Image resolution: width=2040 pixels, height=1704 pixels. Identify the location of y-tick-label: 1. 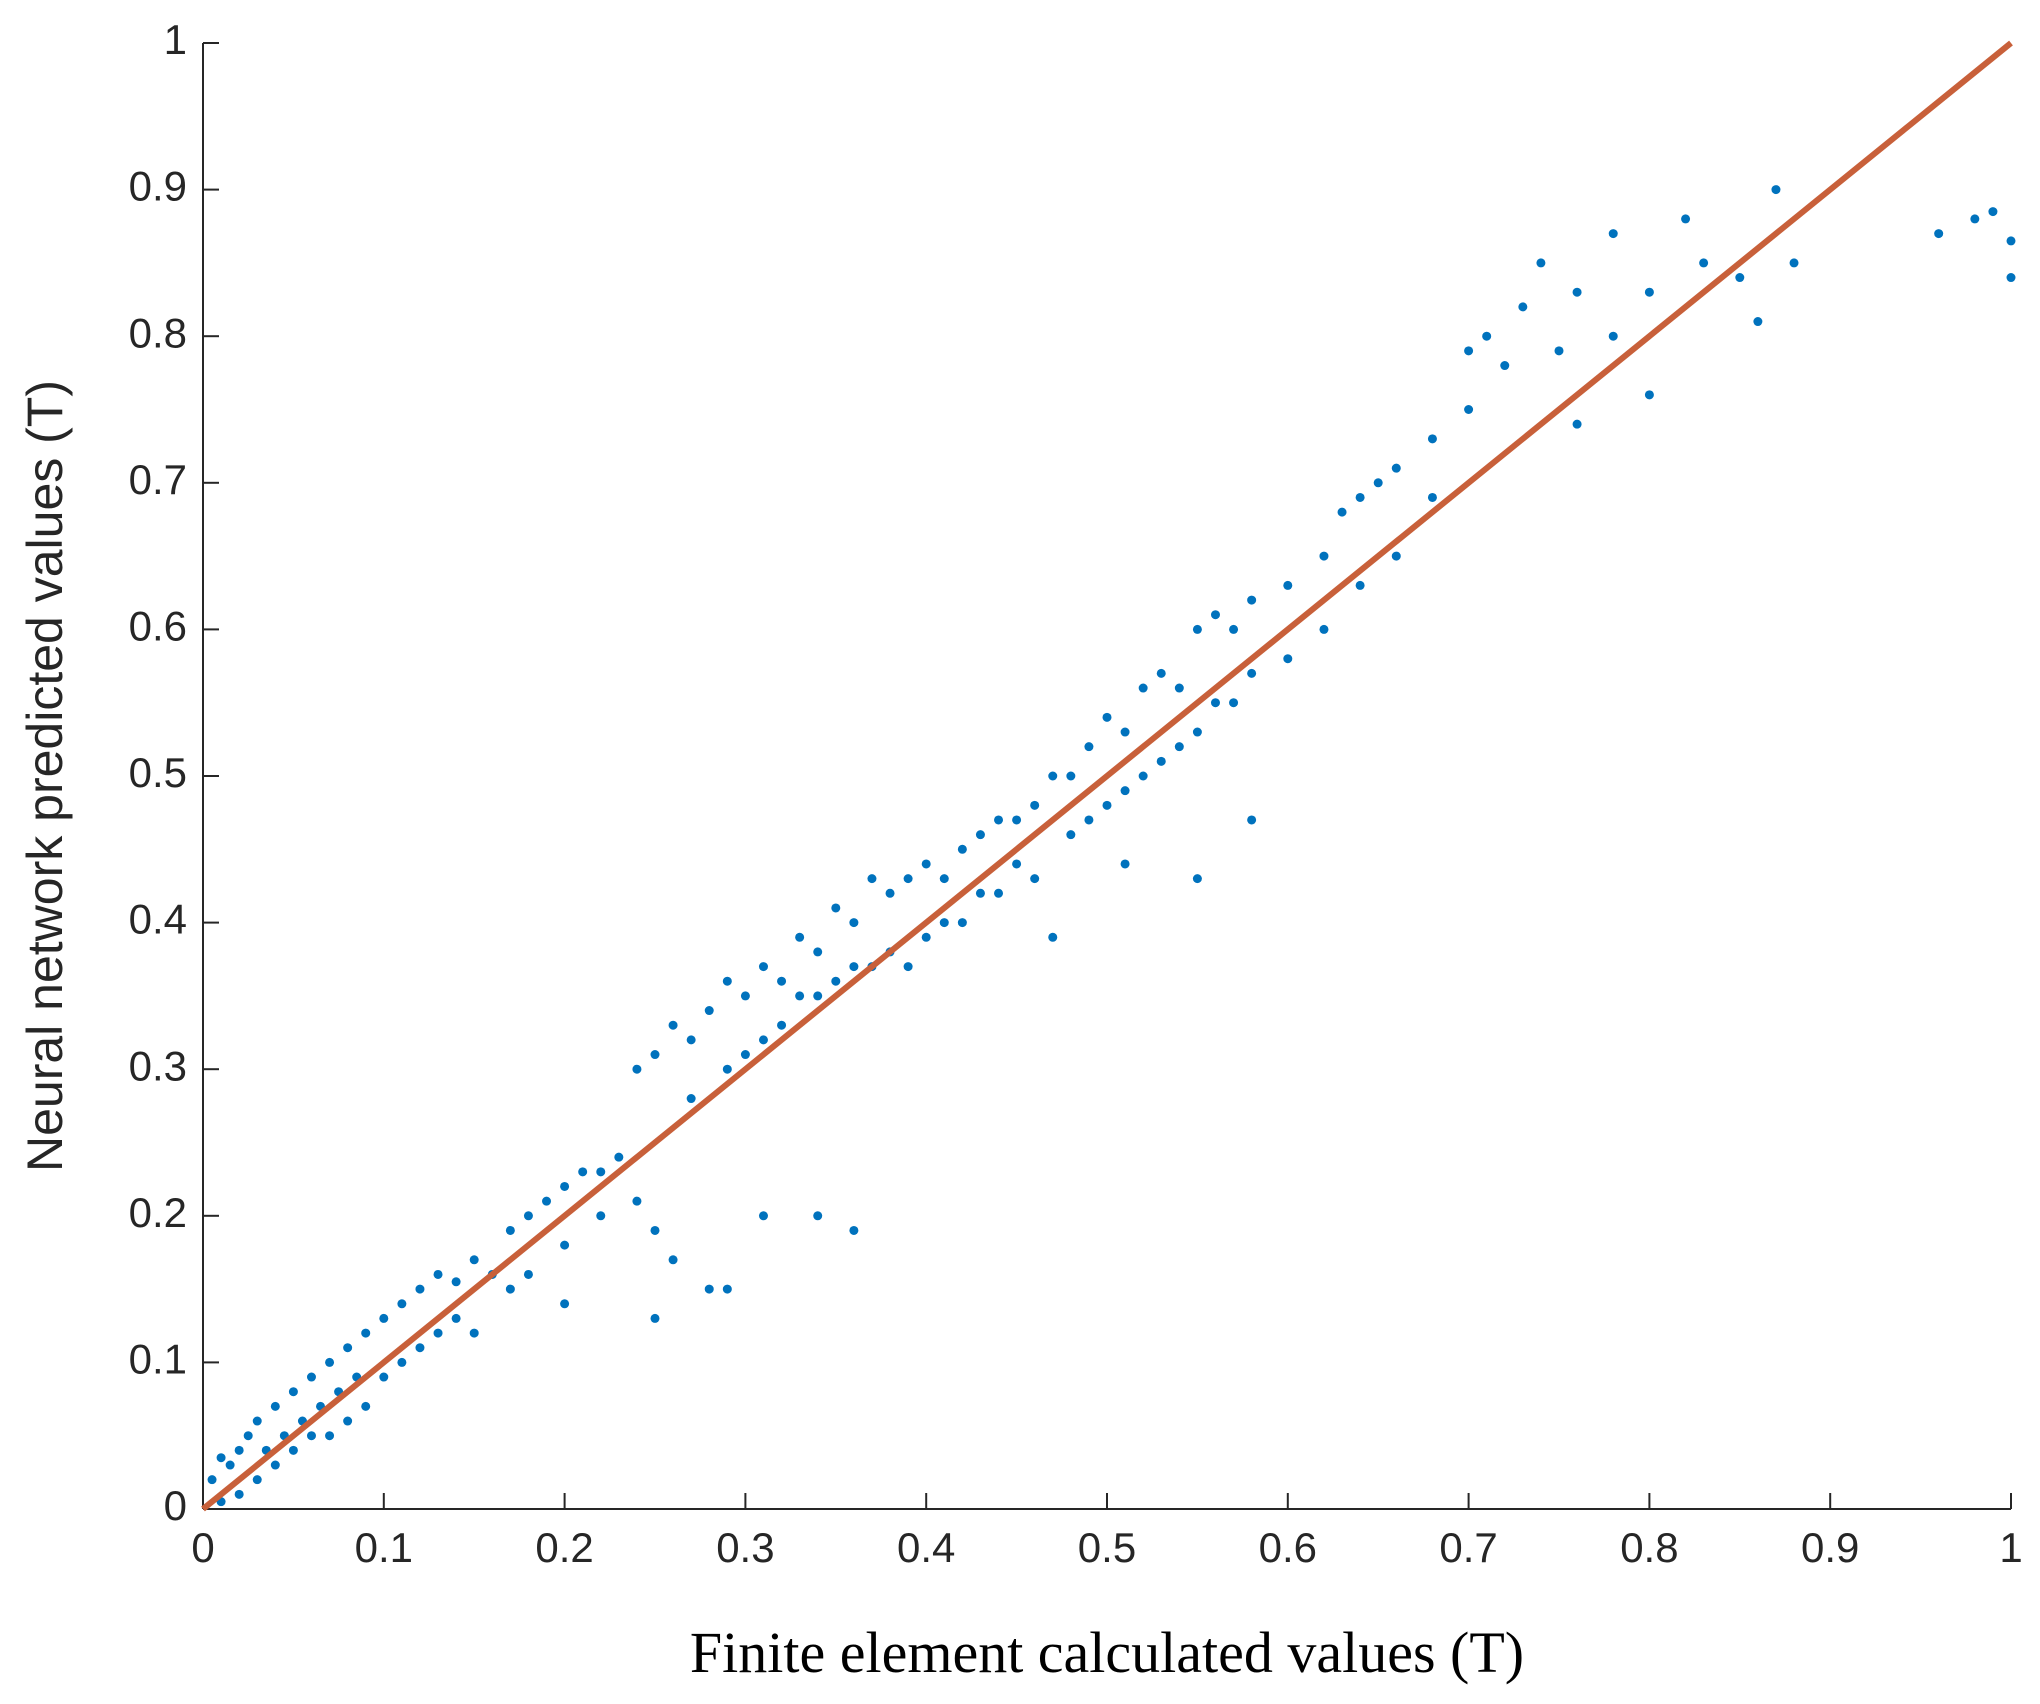
(175, 39).